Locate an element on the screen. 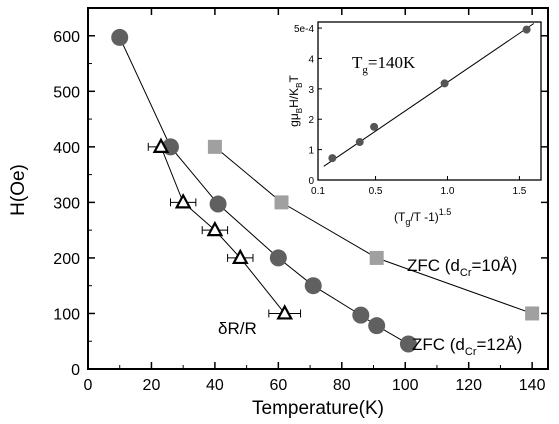  inset-x-axis-label: (Tg/T -1)1.5 is located at coordinates (422, 217).